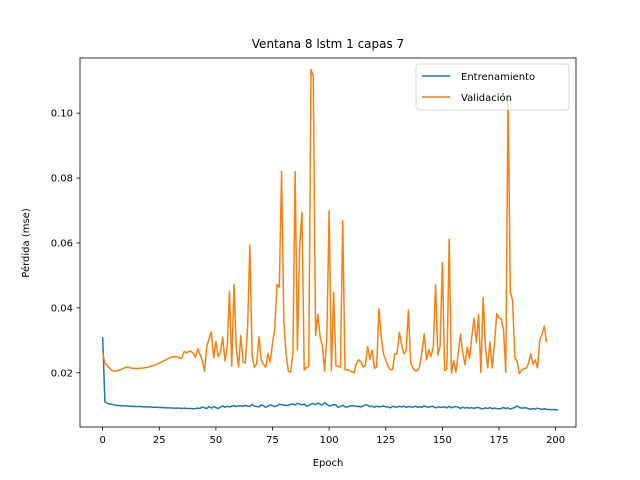  Describe the element at coordinates (62, 114) in the screenshot. I see `y-tick-label: 0.10` at that location.